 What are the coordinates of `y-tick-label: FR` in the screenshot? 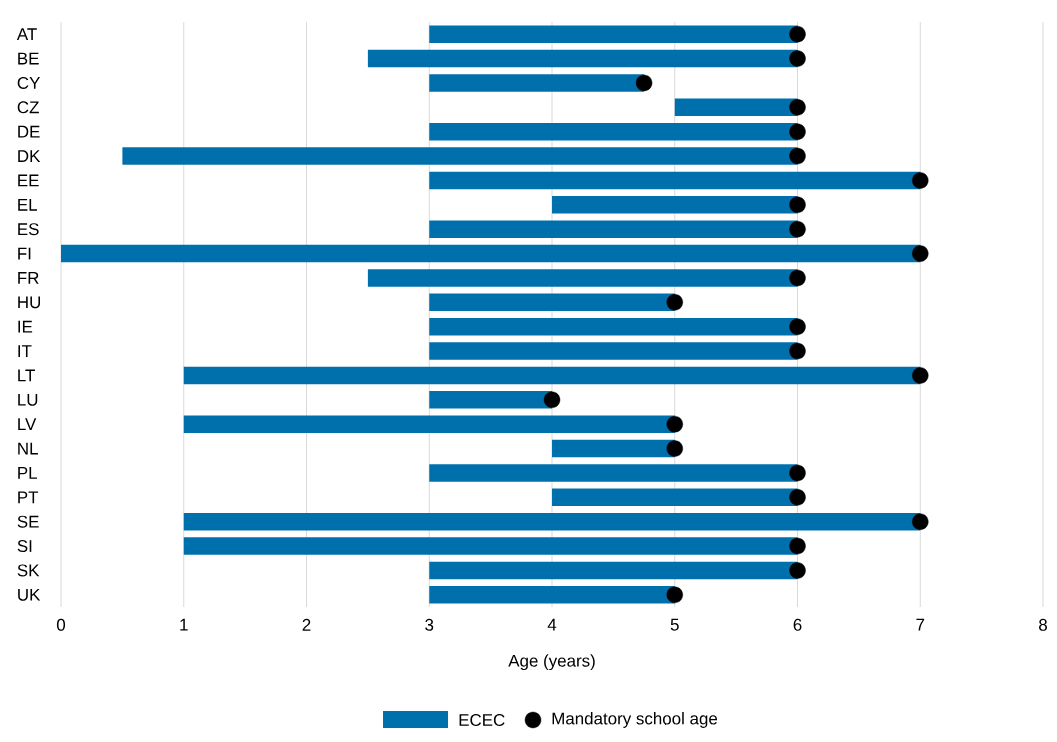 It's located at (28, 278).